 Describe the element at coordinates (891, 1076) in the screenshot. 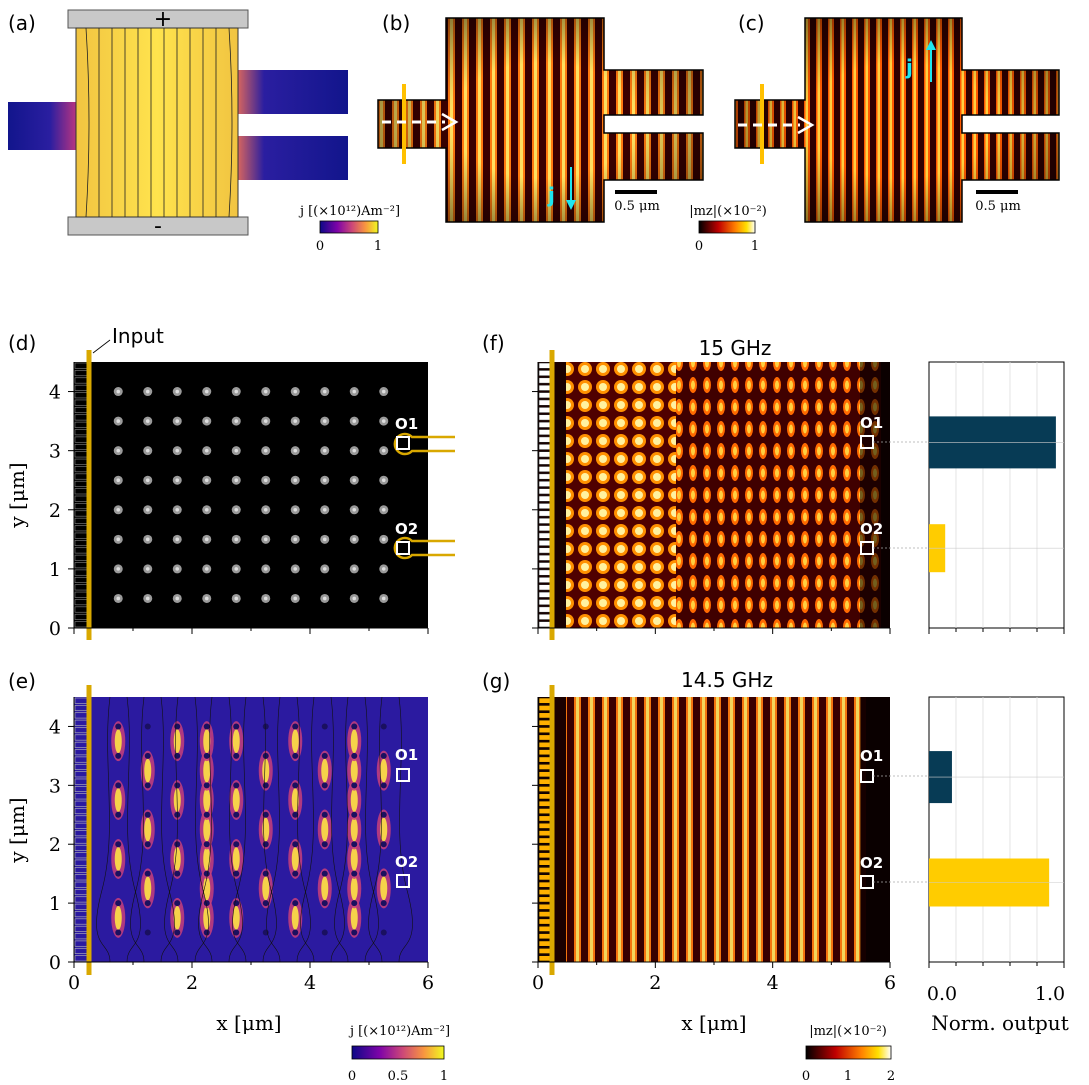

I see `colorbar-g-tick-2: 2` at that location.